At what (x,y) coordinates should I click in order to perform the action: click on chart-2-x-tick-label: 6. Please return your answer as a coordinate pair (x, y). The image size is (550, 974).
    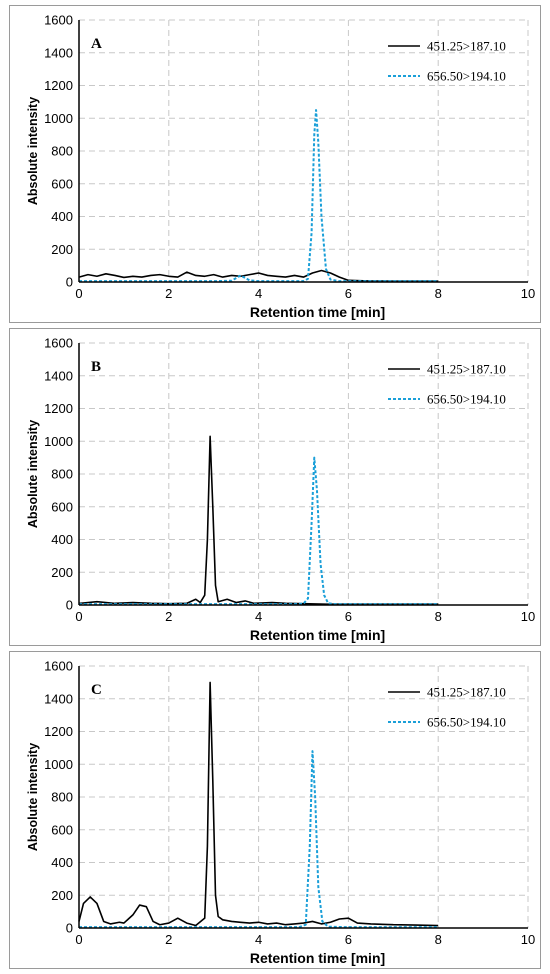
    Looking at the image, I should click on (348, 939).